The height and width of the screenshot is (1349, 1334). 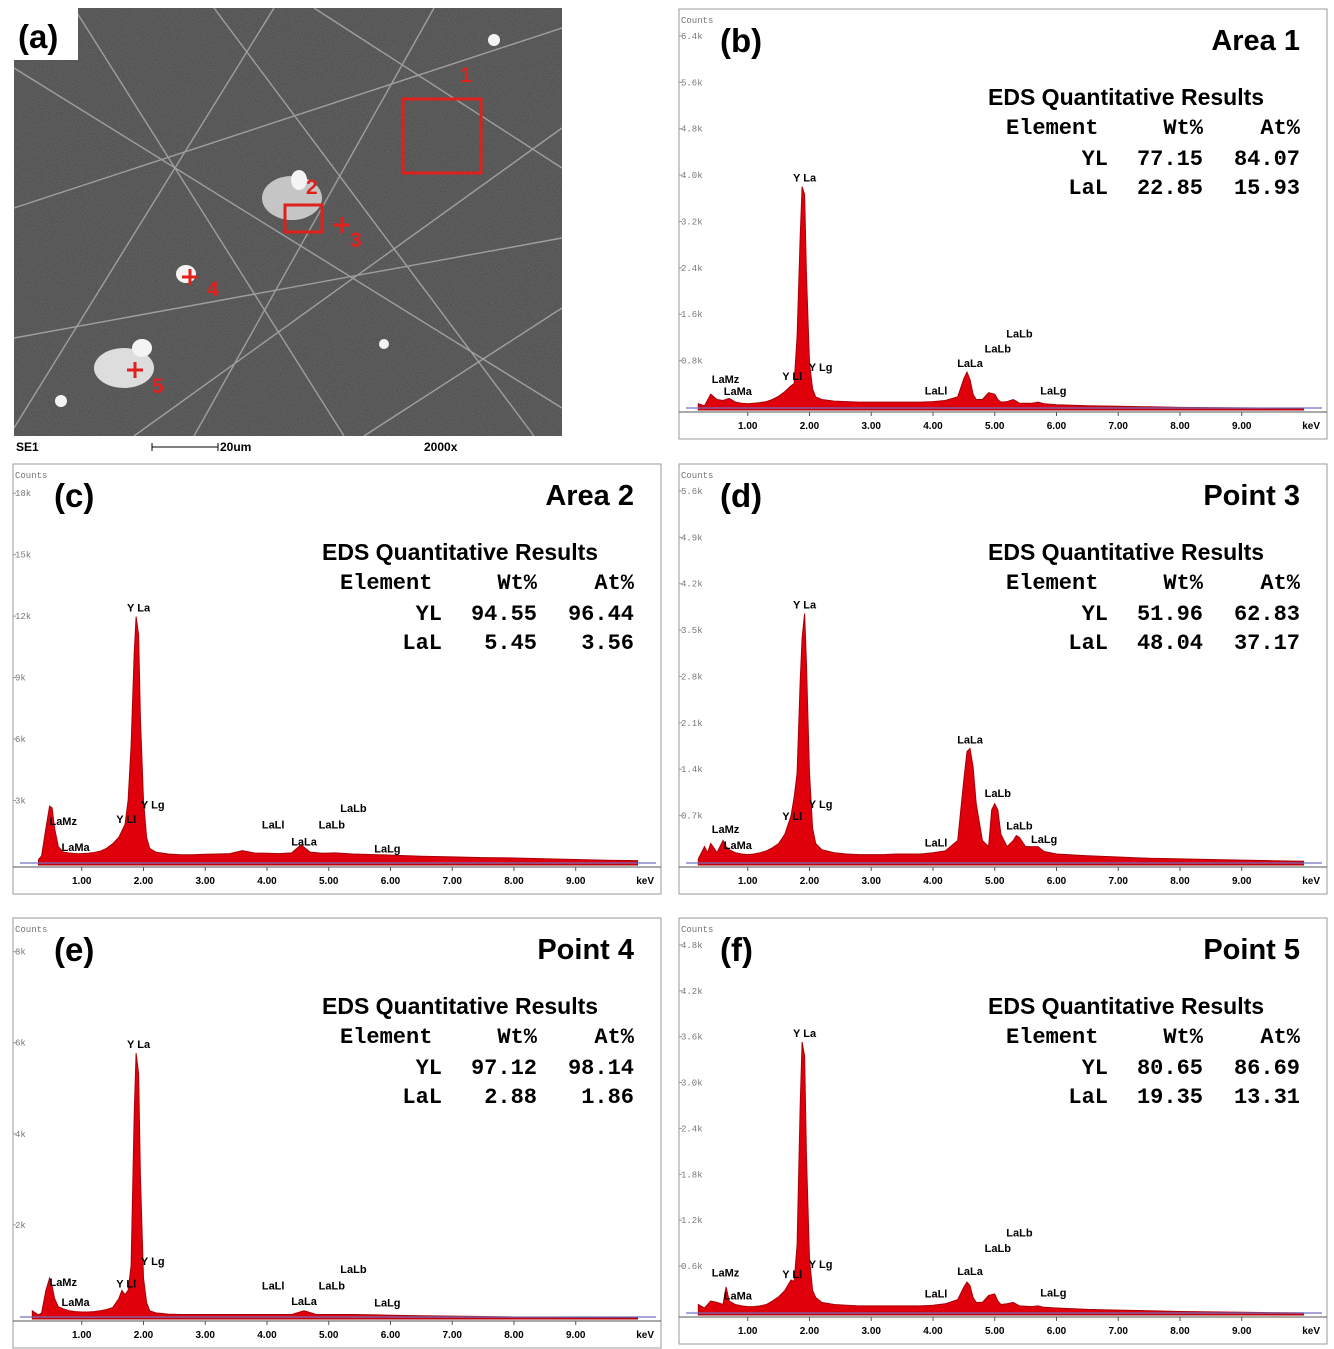 I want to click on spectrum-area, so click(x=334, y=1186).